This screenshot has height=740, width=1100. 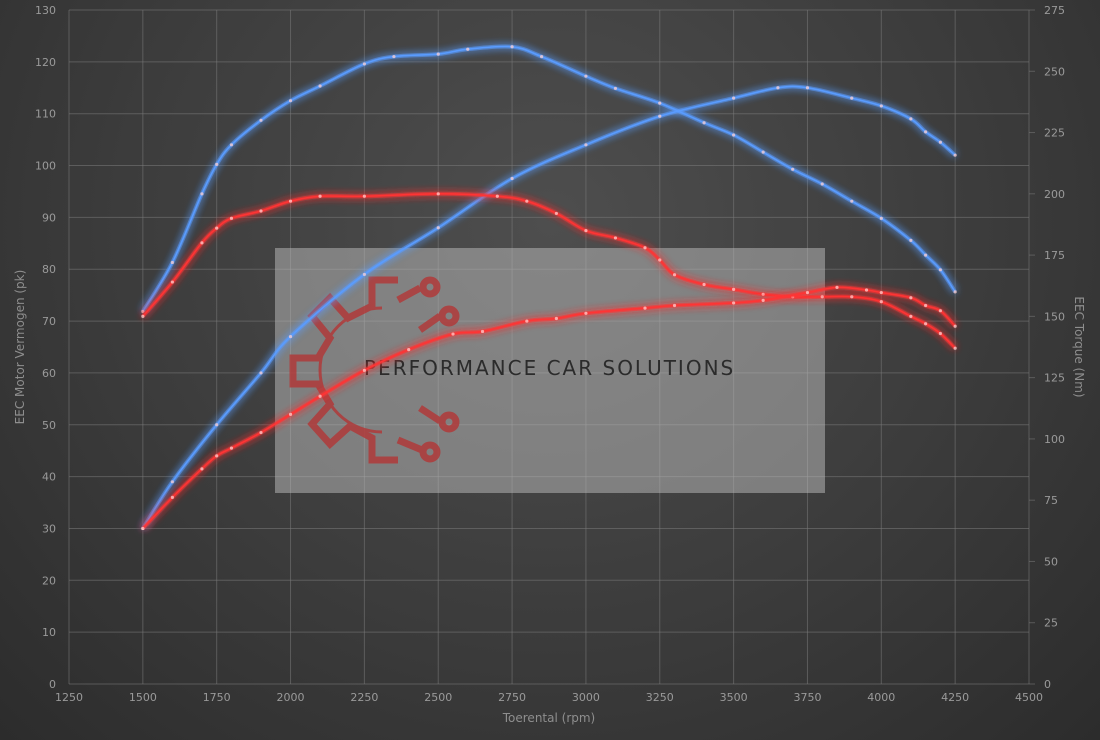 I want to click on y2-tick-label: 75, so click(x=1051, y=500).